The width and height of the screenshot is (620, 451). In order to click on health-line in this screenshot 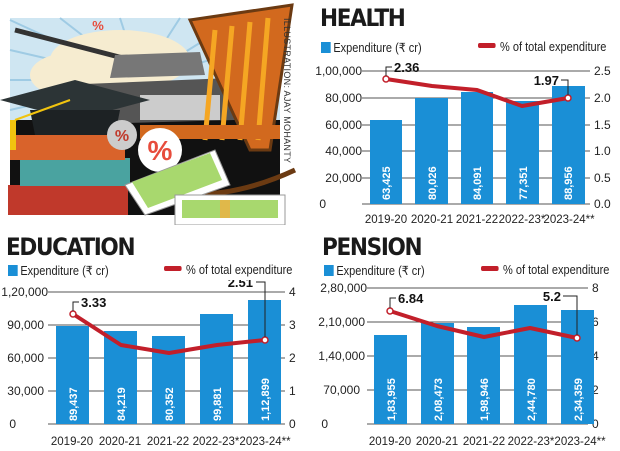, I will do `click(477, 92)`.